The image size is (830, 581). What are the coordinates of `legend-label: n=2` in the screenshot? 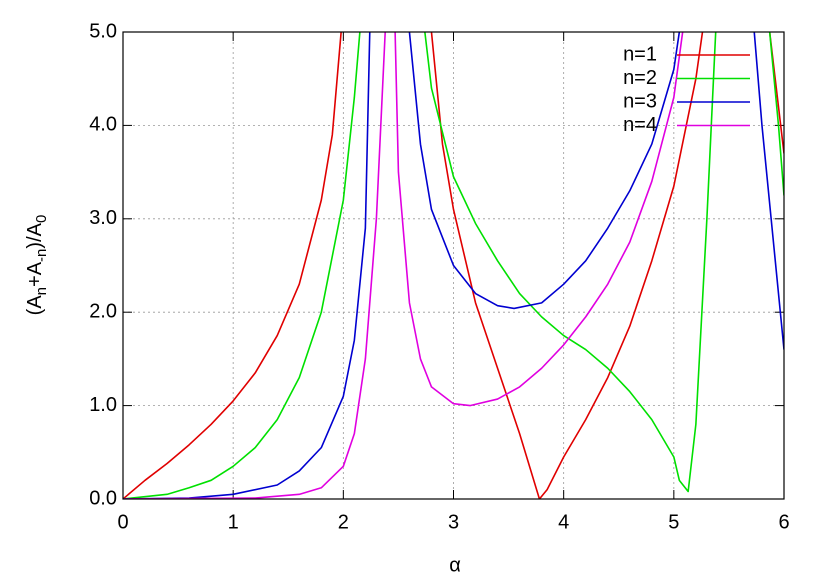 It's located at (640, 78).